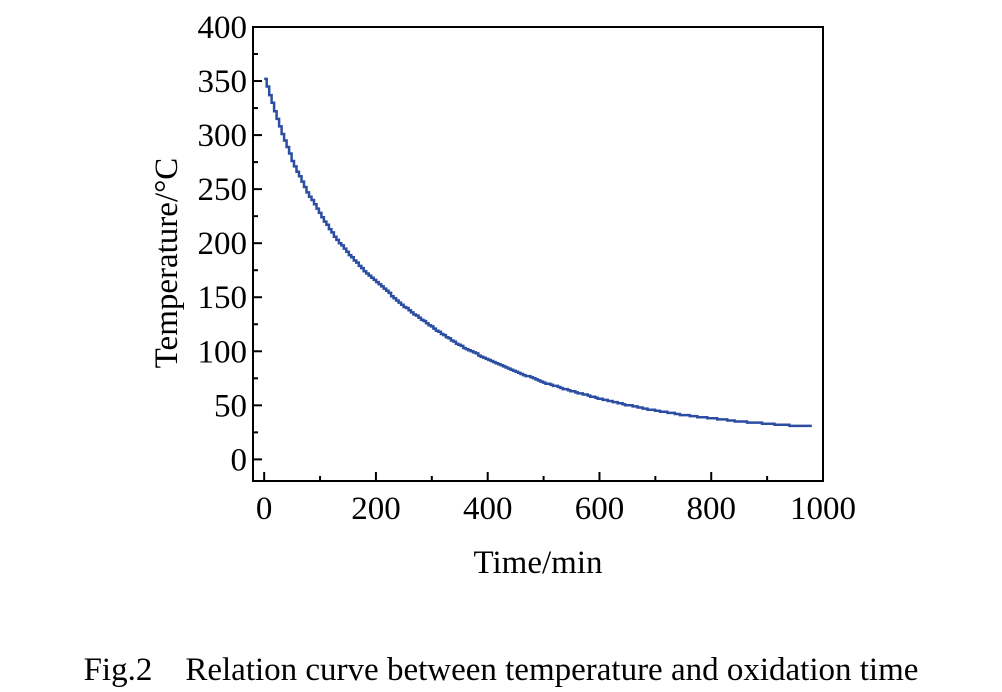  What do you see at coordinates (167, 263) in the screenshot?
I see `y-axis-title: Temperature/°C` at bounding box center [167, 263].